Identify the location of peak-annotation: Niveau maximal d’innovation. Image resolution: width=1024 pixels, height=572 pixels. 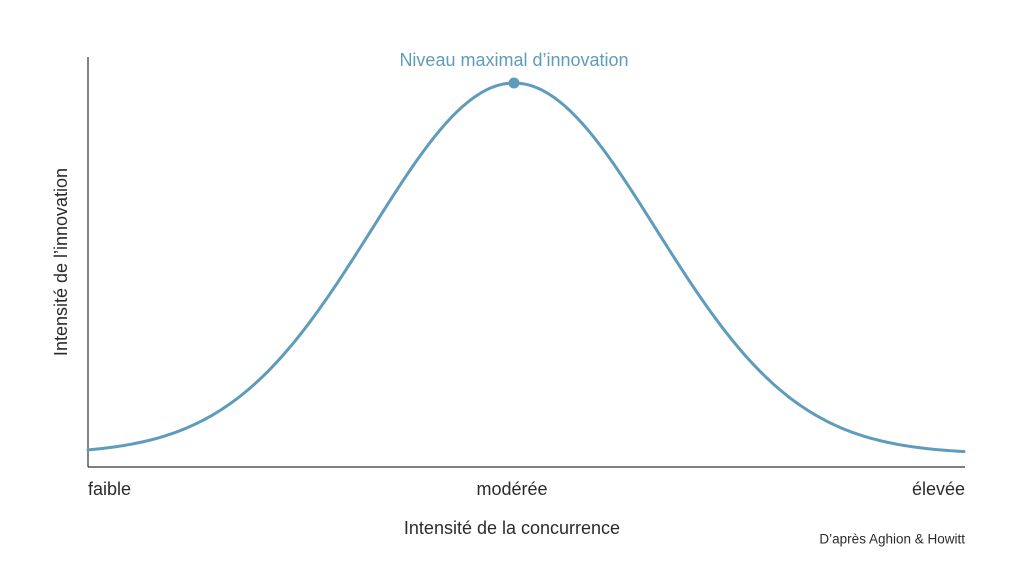
(513, 60).